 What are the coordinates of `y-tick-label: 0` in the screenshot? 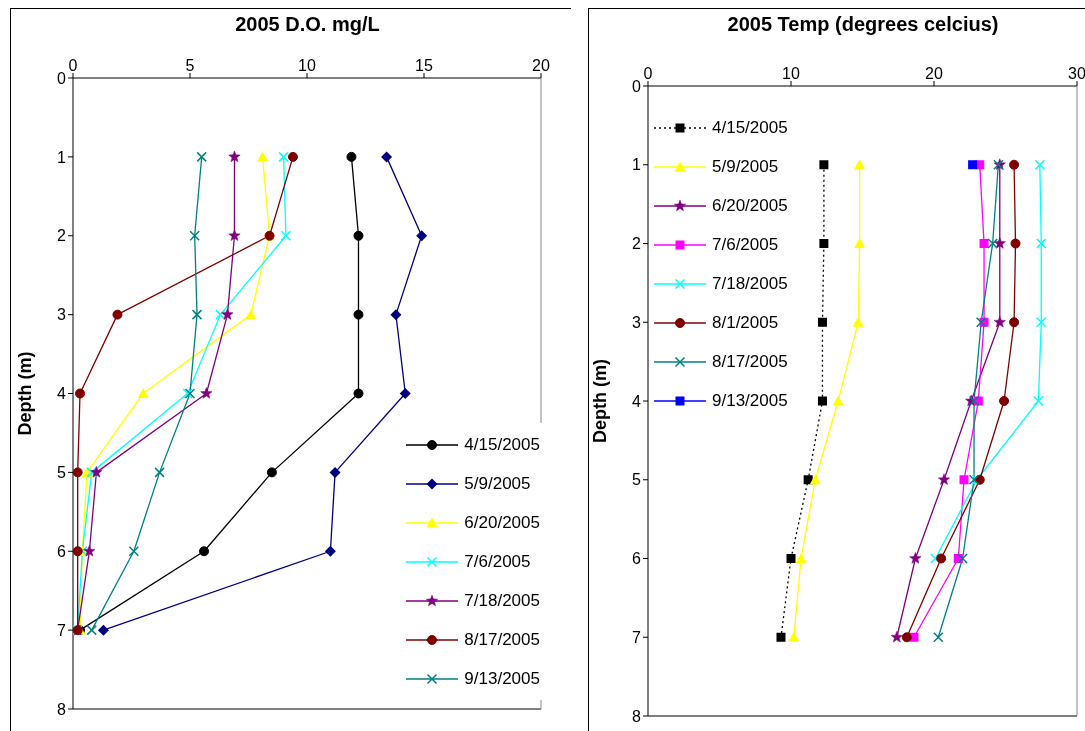 It's located at (637, 86).